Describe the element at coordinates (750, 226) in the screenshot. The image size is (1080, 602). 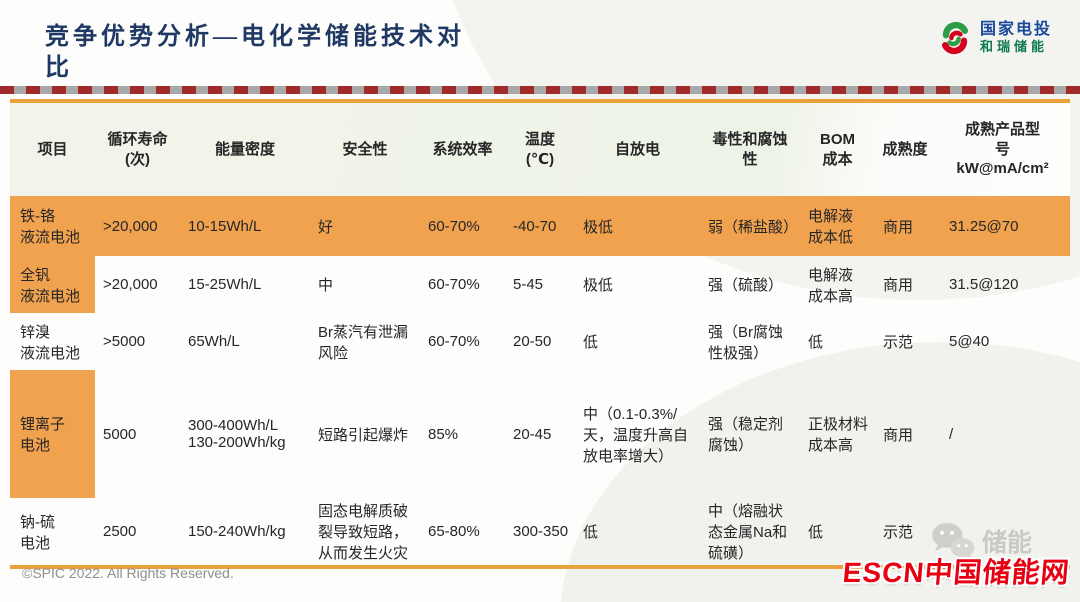
I see `table-cell: 弱（稀盐酸）` at that location.